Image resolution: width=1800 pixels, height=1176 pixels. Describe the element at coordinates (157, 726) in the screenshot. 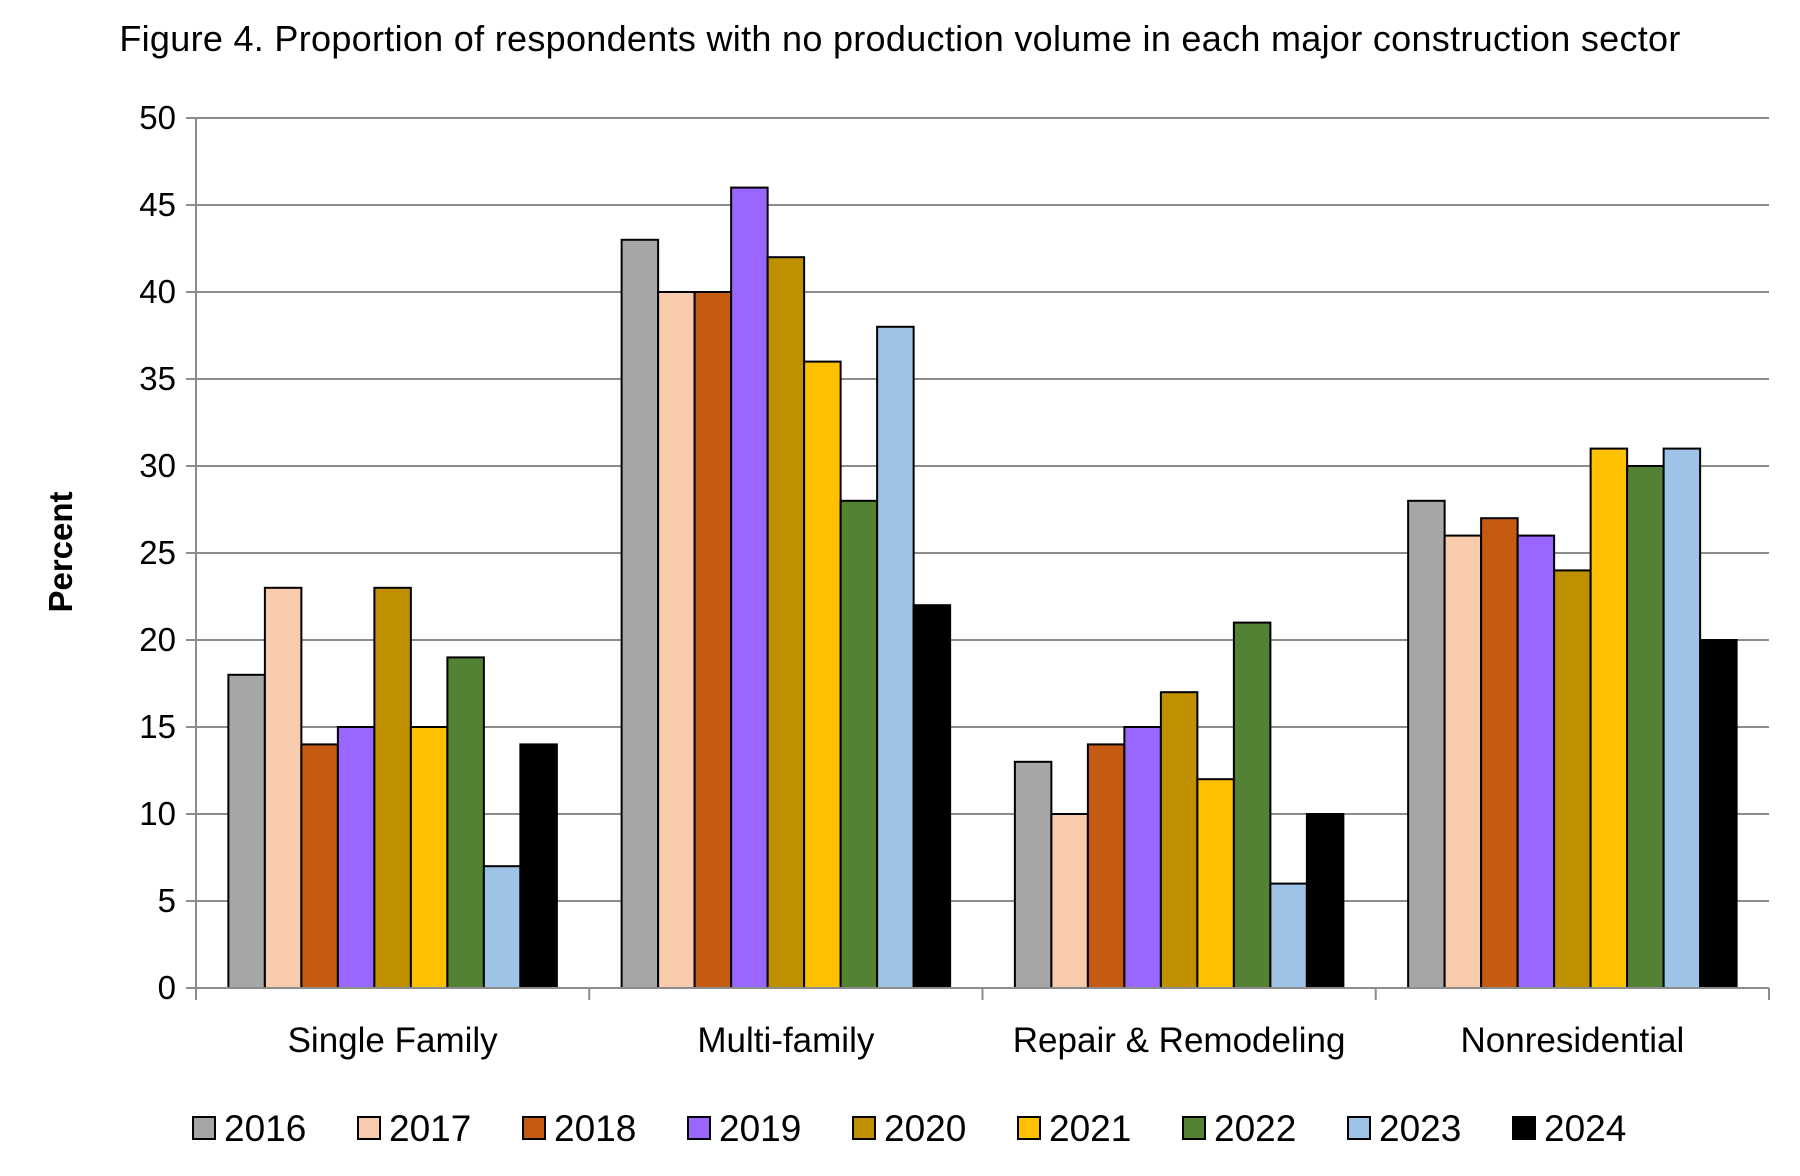

I see `y-tick-label: 15` at that location.